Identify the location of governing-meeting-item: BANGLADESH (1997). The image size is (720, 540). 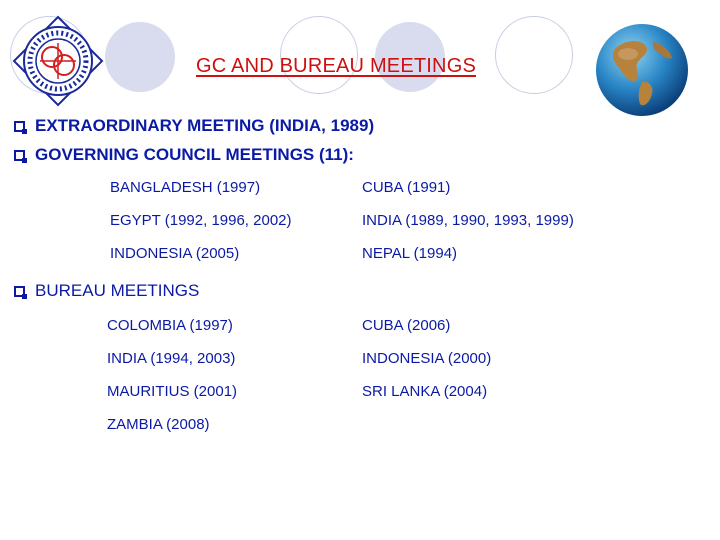
(185, 187).